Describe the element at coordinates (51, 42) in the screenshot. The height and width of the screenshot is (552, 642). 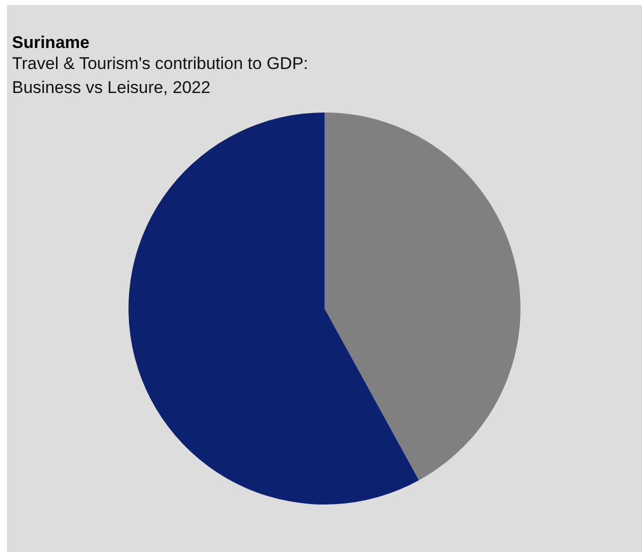
I see `chart-title: Suriname` at that location.